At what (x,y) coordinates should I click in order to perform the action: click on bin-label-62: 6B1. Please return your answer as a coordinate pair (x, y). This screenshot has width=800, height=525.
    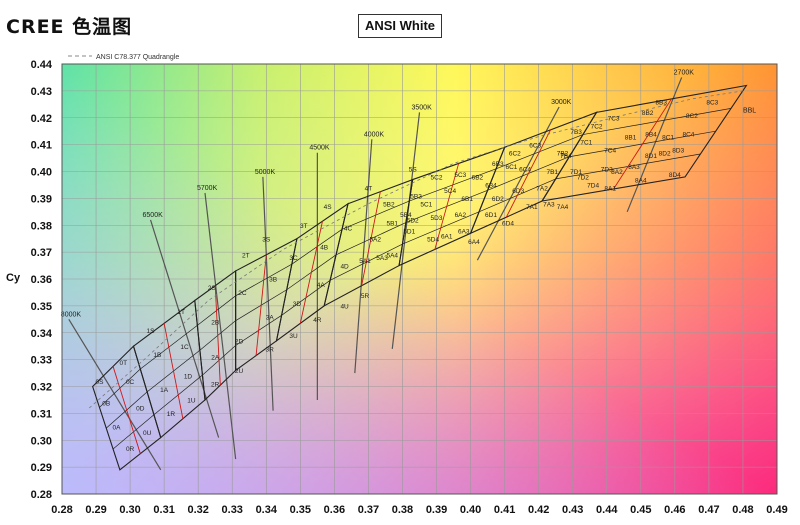
    Looking at the image, I should click on (467, 199).